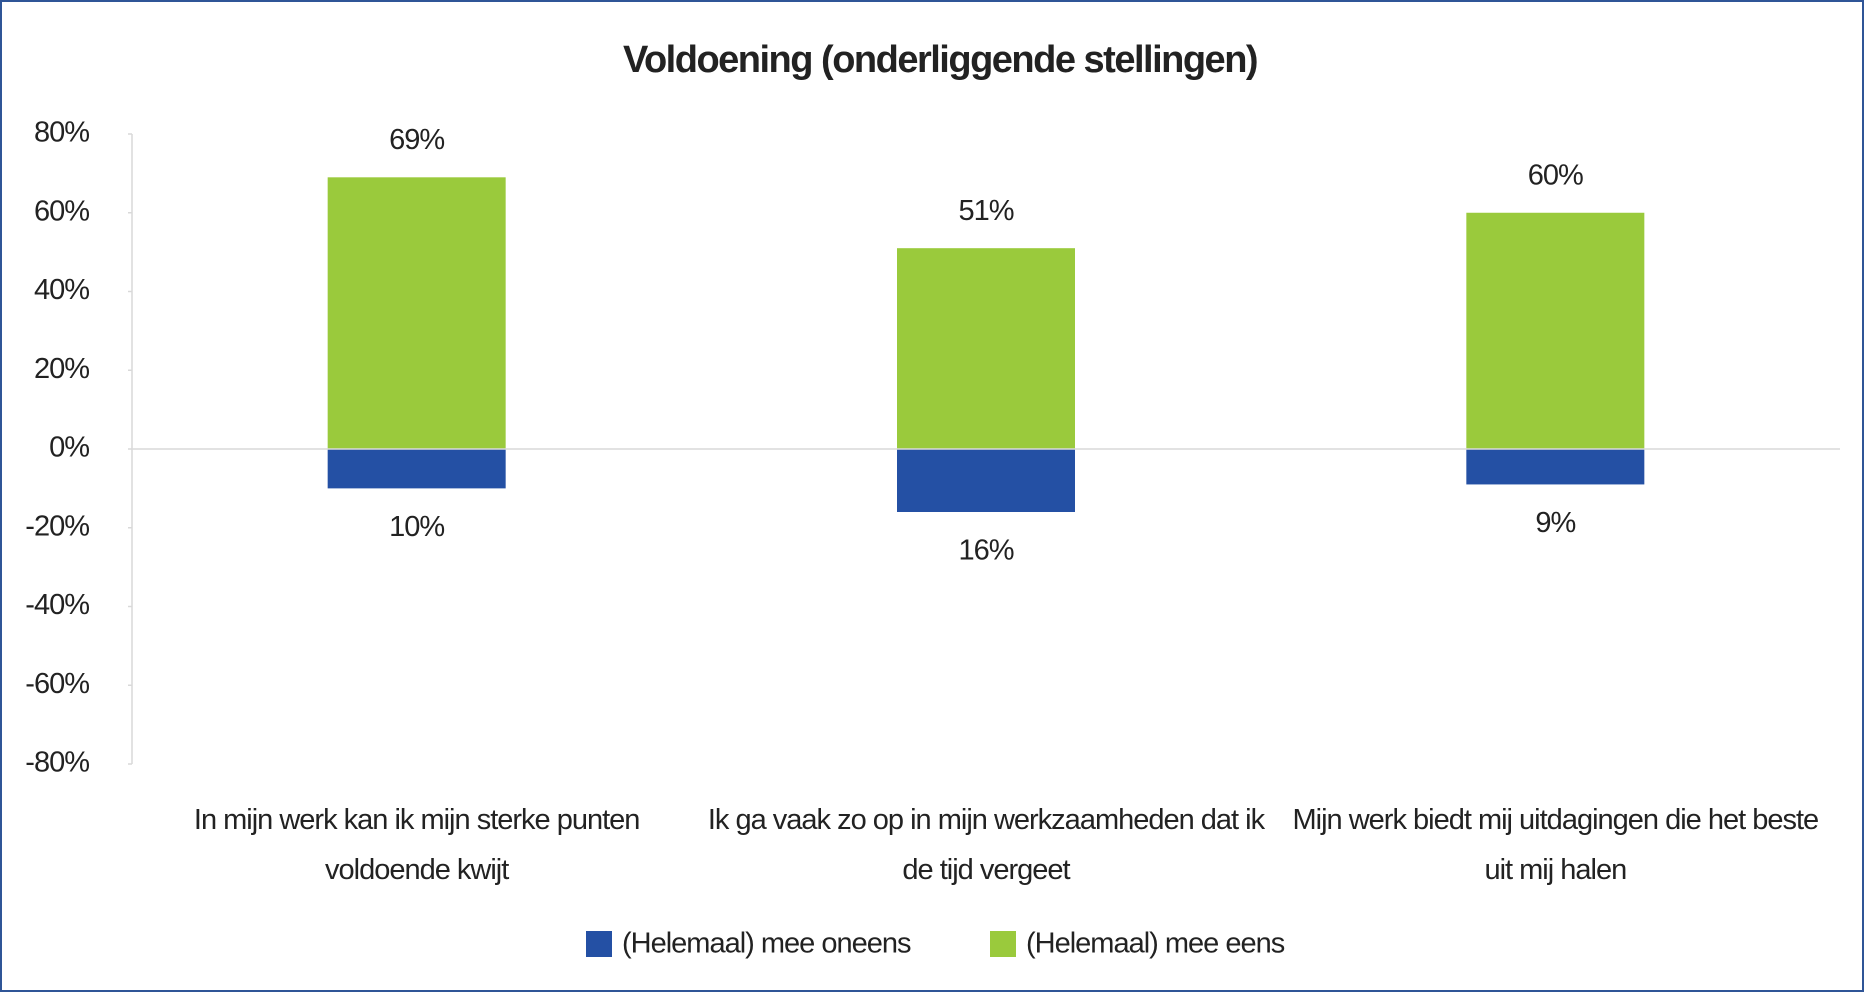 This screenshot has width=1864, height=992. What do you see at coordinates (985, 551) in the screenshot?
I see `data-label: 16%` at bounding box center [985, 551].